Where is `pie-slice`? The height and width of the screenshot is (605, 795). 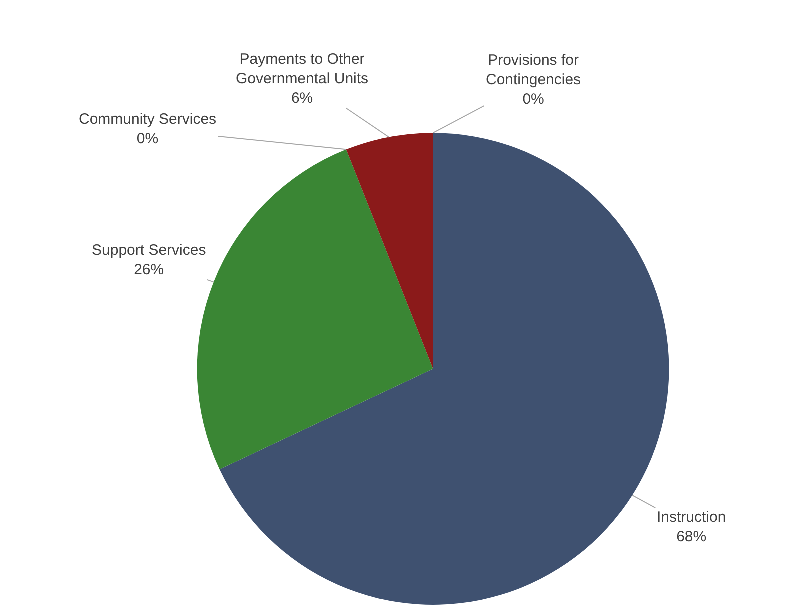
pie-slice is located at coordinates (390, 251).